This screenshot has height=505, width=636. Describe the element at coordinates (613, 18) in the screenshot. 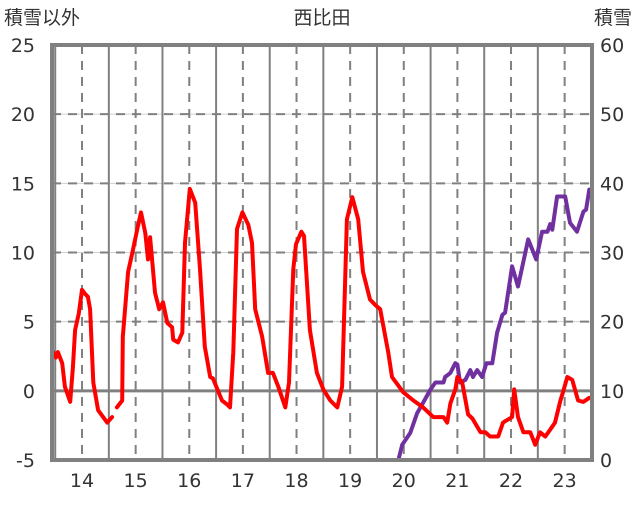

I see `right-axis-label: 積雪` at that location.